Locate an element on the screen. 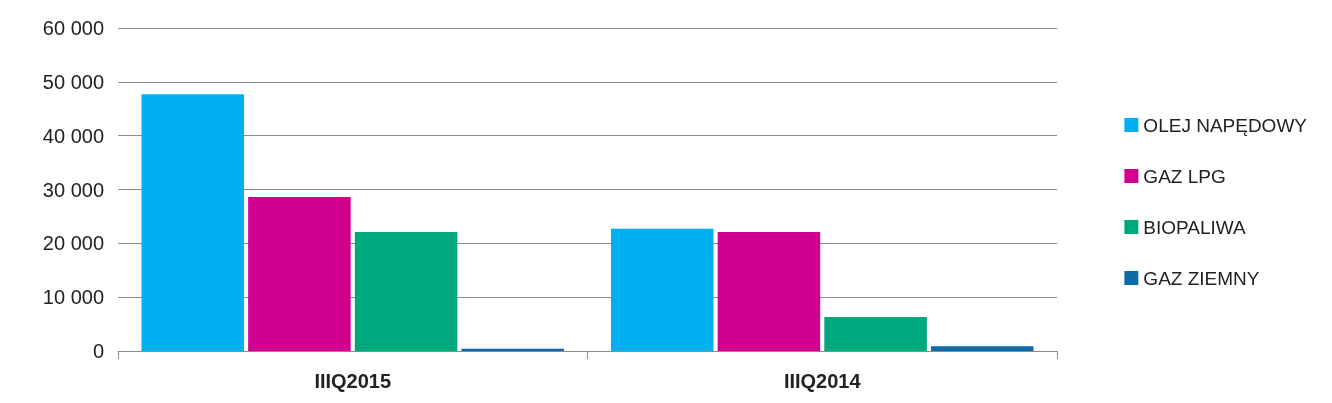  x-tick-label: IIIQ2015 is located at coordinates (353, 381).